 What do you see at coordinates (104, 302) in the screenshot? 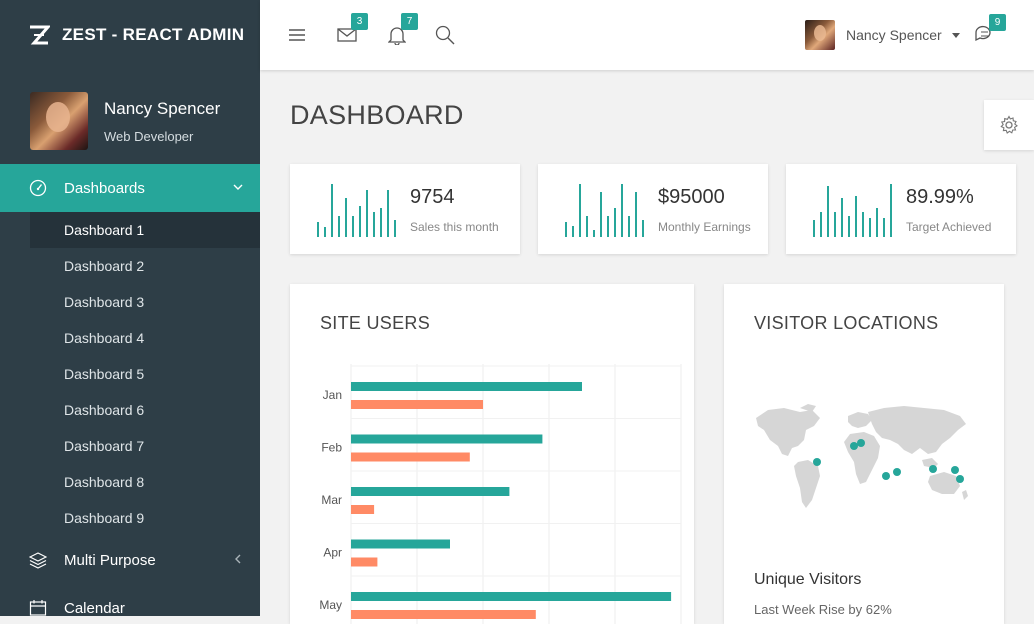
I see `sidebar-subitem-dashboard-3: Dashboard 3` at bounding box center [104, 302].